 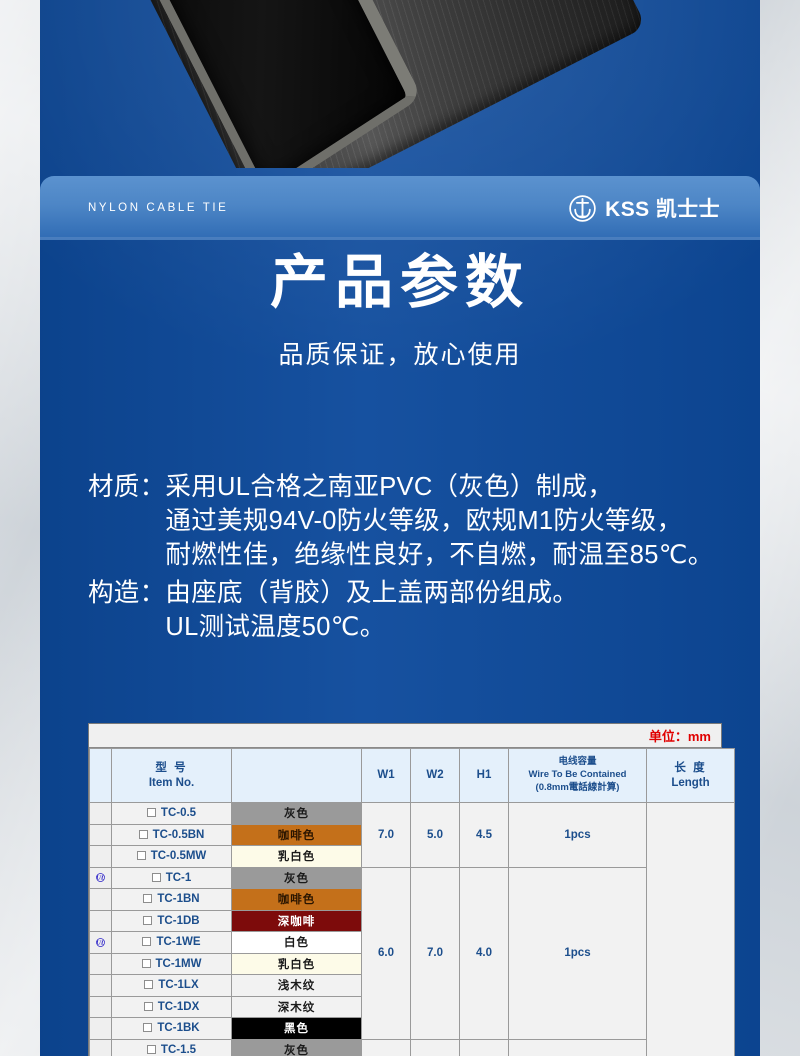 What do you see at coordinates (386, 953) in the screenshot?
I see `w1-cell: 6.0` at bounding box center [386, 953].